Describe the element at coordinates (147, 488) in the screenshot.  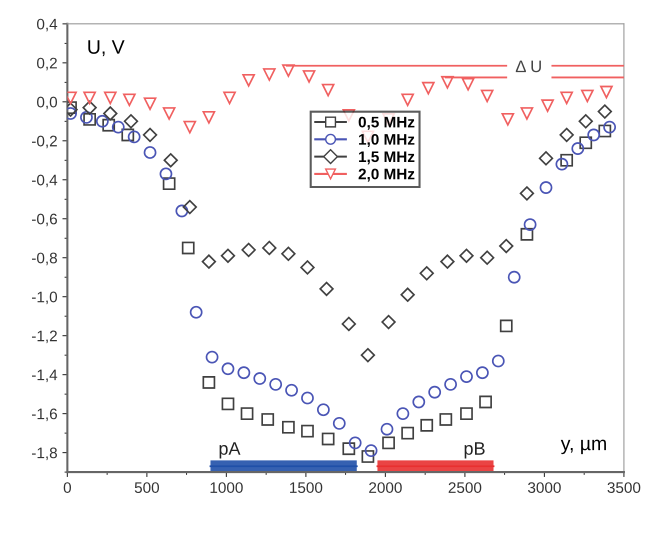
I see `x-tick-label: 500` at that location.